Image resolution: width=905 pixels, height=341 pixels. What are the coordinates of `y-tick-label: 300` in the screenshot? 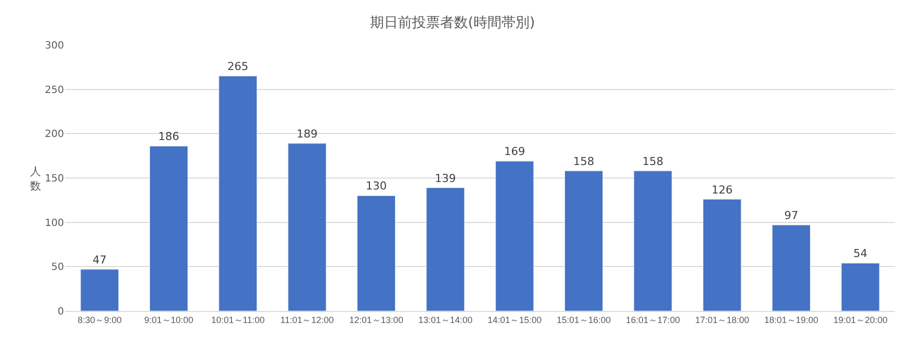 It's located at (54, 46).